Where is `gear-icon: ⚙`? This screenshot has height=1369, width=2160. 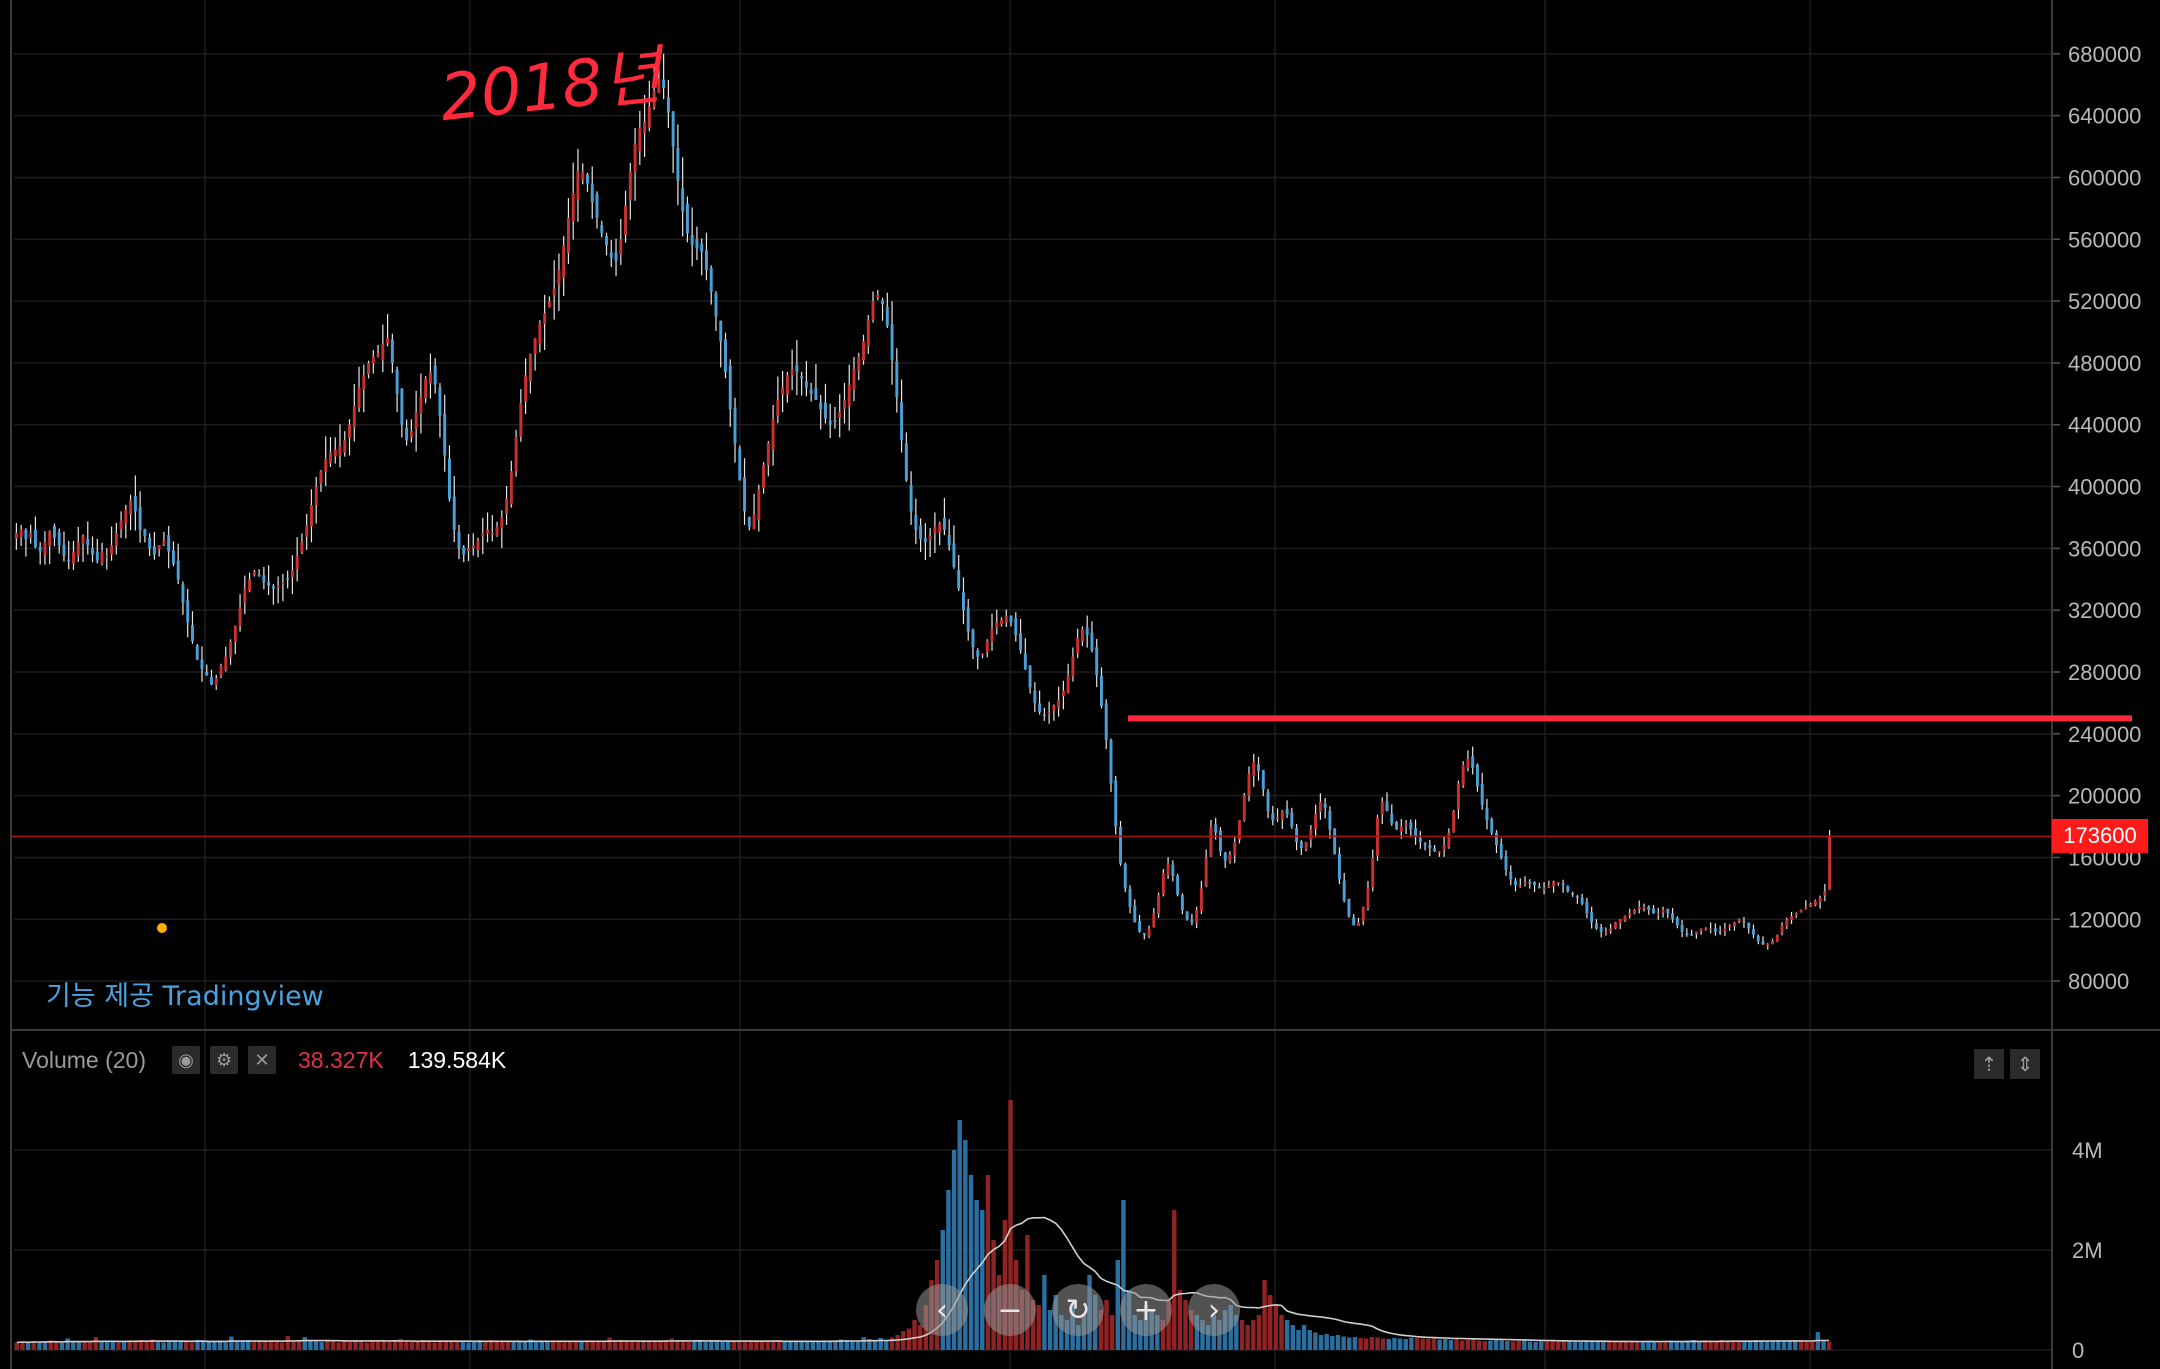
gear-icon: ⚙ is located at coordinates (224, 1060).